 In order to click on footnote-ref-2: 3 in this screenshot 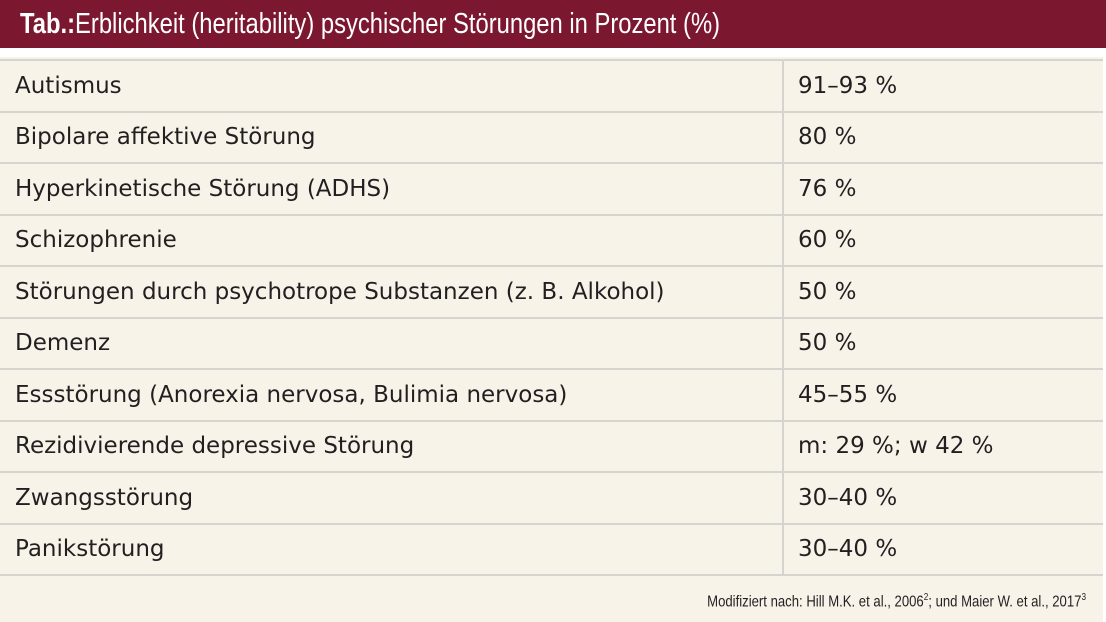, I will do `click(1083, 597)`.